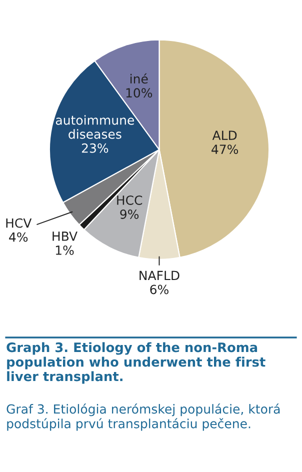 The image size is (302, 472). What do you see at coordinates (159, 289) in the screenshot?
I see `data-label: 6%` at bounding box center [159, 289].